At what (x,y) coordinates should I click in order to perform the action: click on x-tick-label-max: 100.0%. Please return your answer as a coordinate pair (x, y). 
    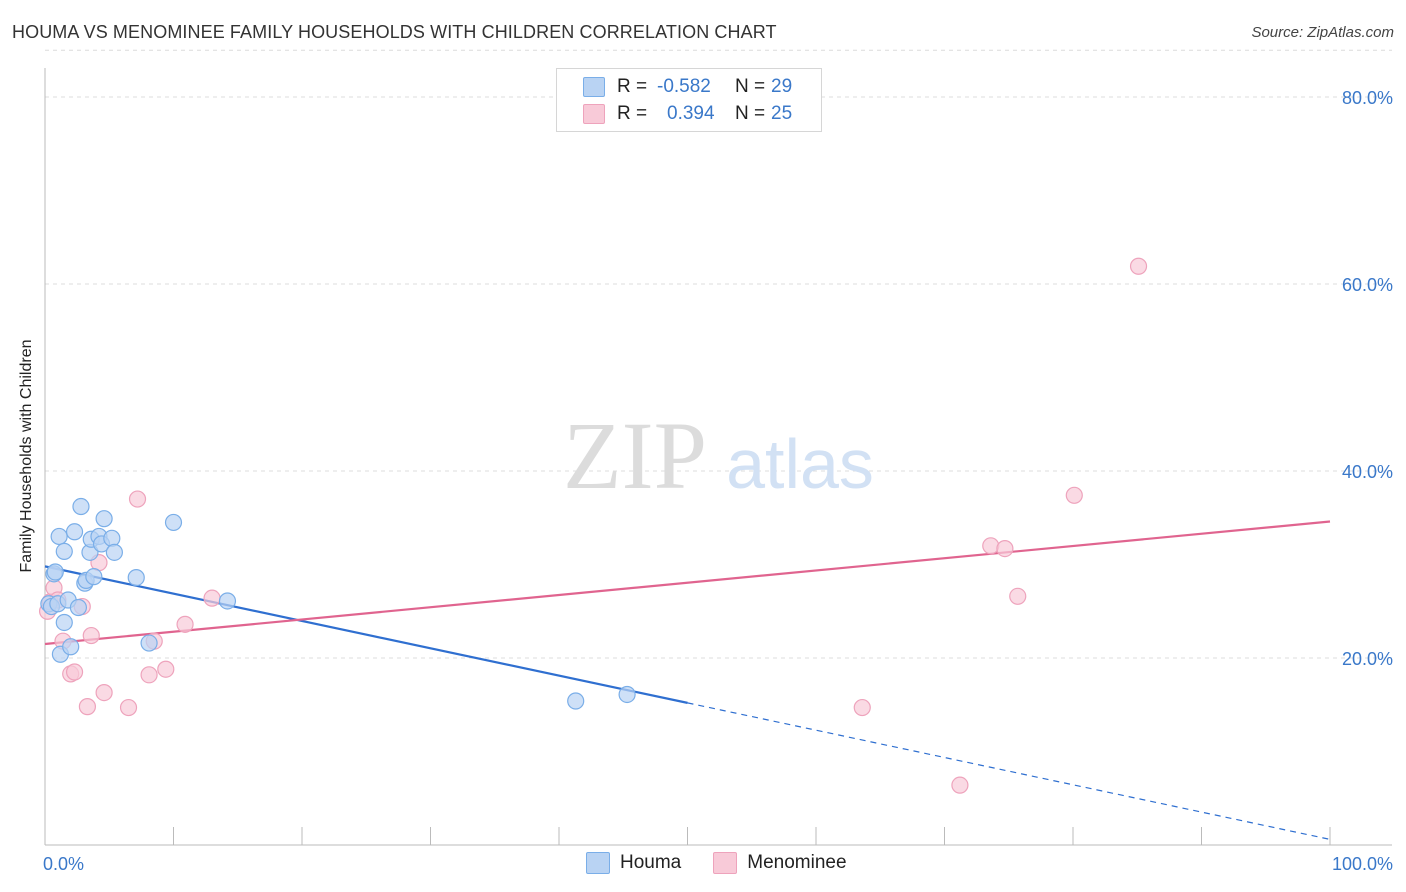
    Looking at the image, I should click on (1362, 864).